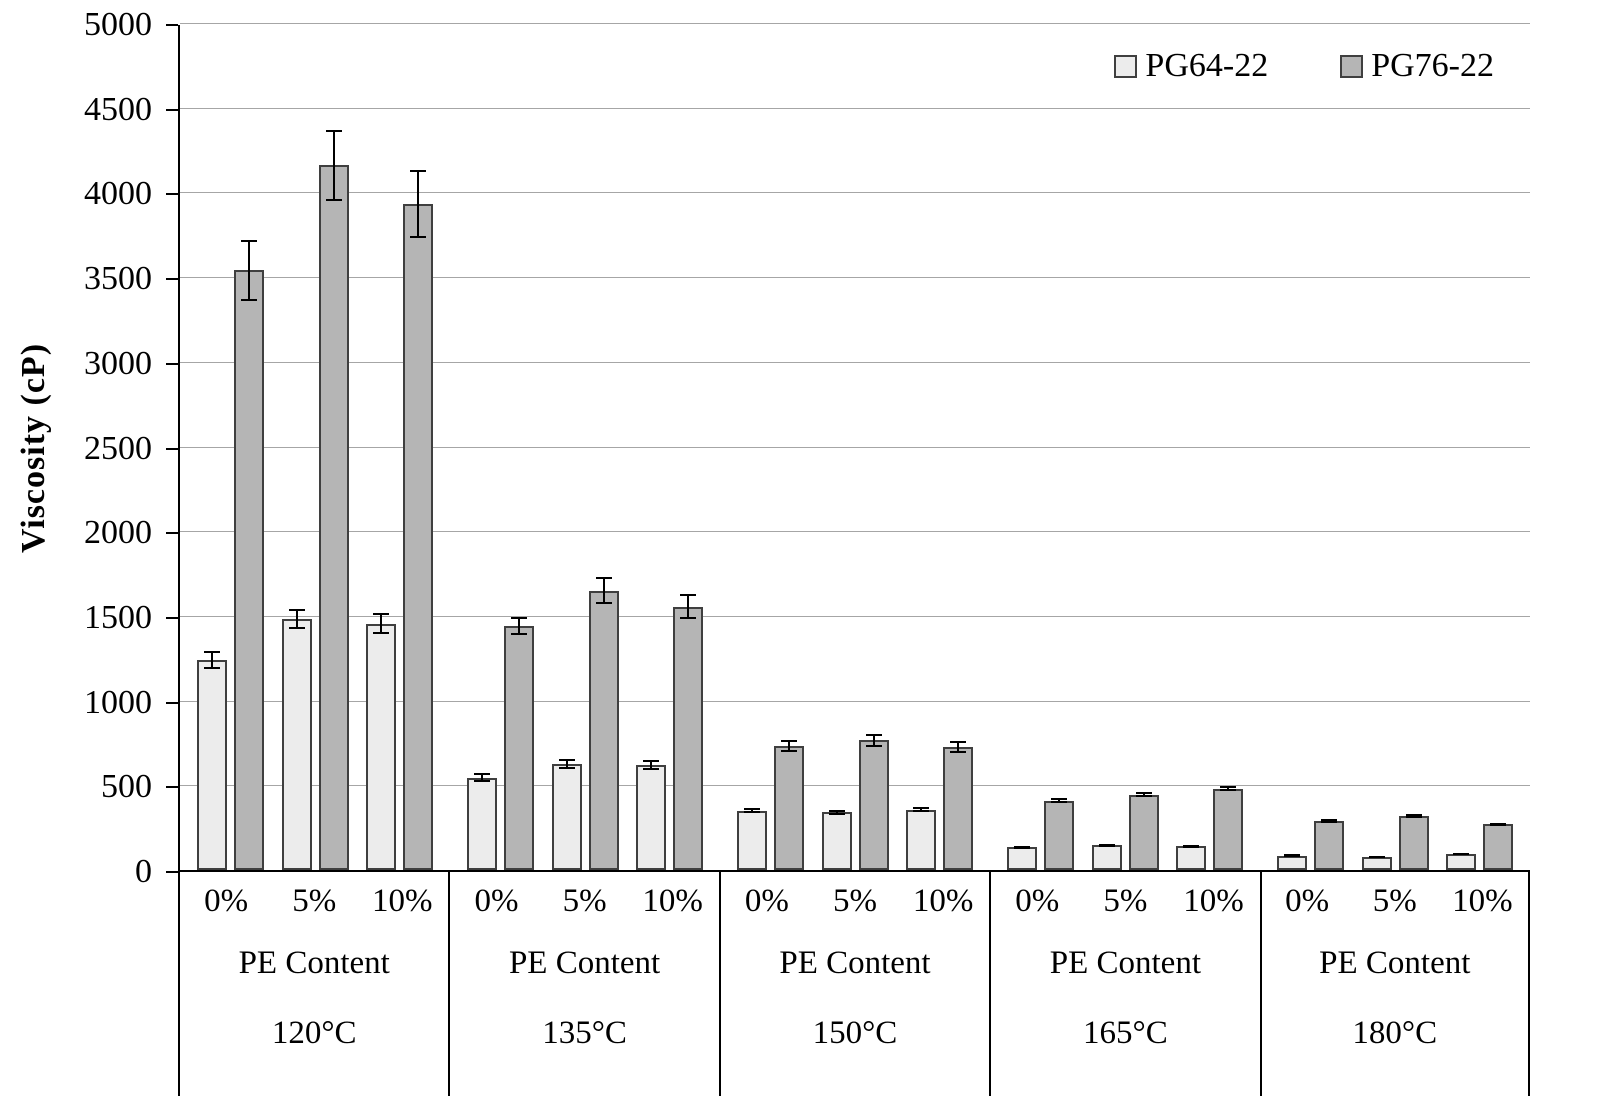  I want to click on bar-pair-135°C-10%, so click(669, 447).